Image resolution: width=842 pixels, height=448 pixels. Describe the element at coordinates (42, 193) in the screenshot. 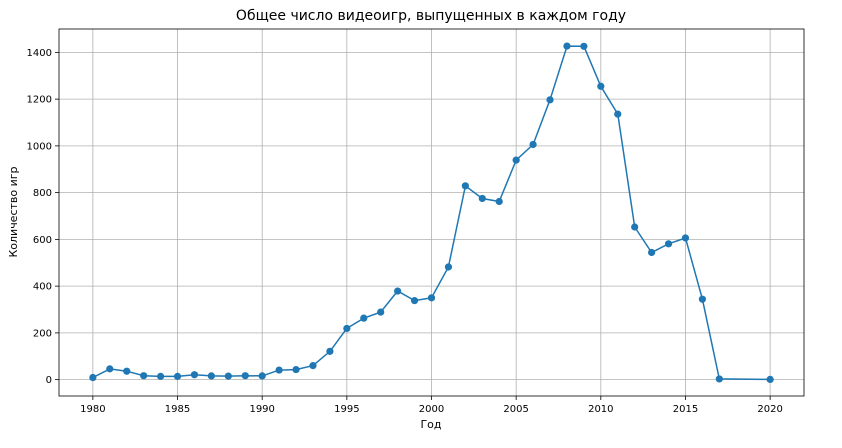

I see `y-tick-label: 800` at that location.